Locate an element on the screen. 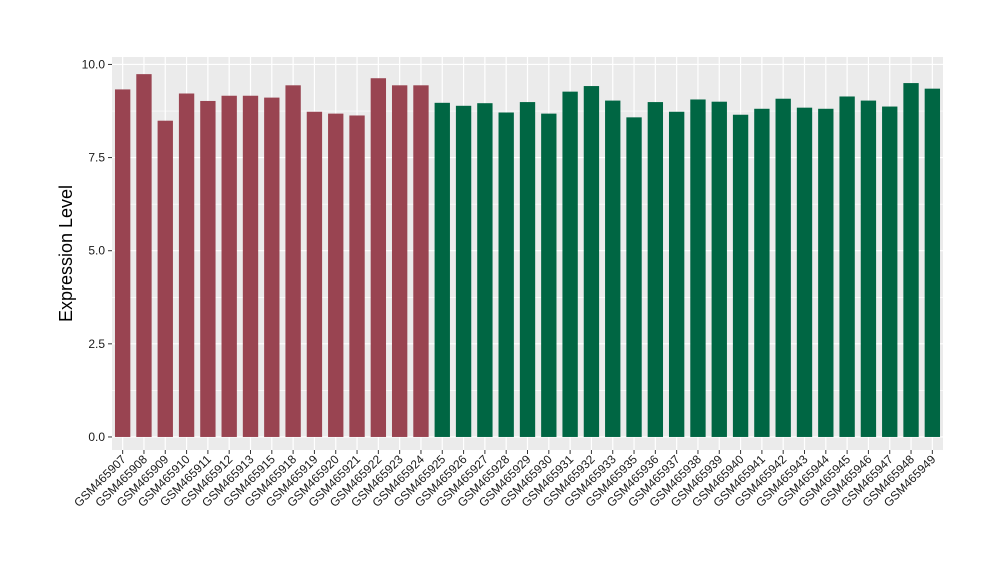  y-axis: 0.0 2.5 5.0 7.5 10.0 is located at coordinates (97, 250).